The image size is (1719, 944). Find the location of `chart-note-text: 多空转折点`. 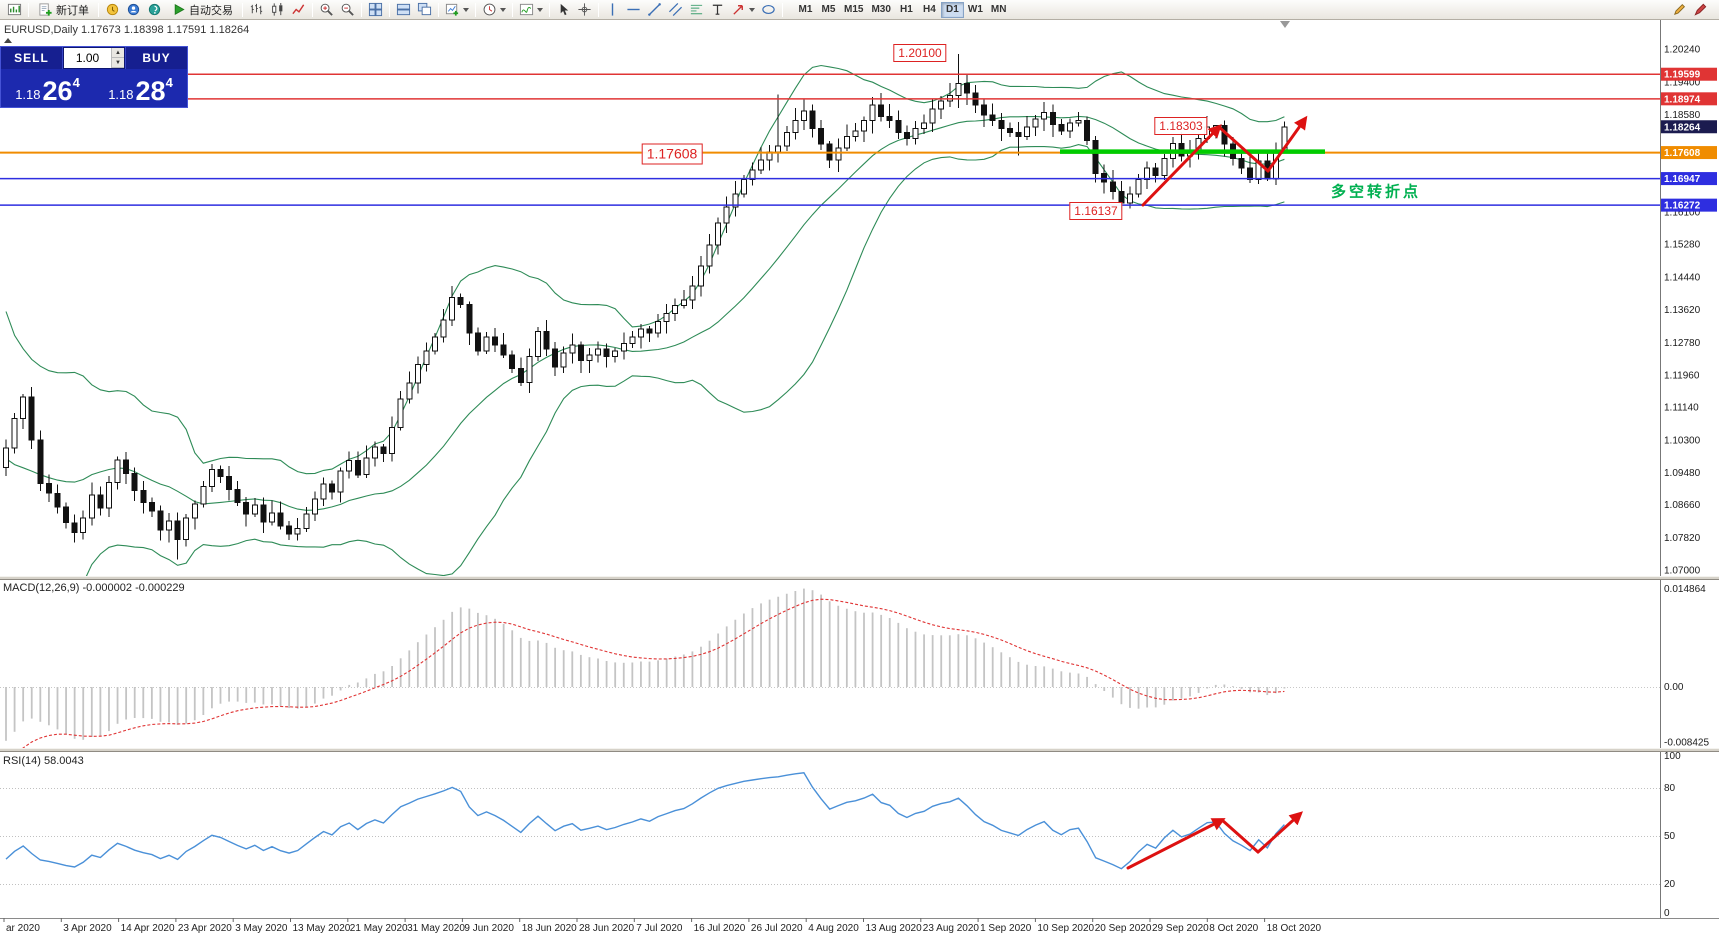

chart-note-text: 多空转折点 is located at coordinates (1376, 192).